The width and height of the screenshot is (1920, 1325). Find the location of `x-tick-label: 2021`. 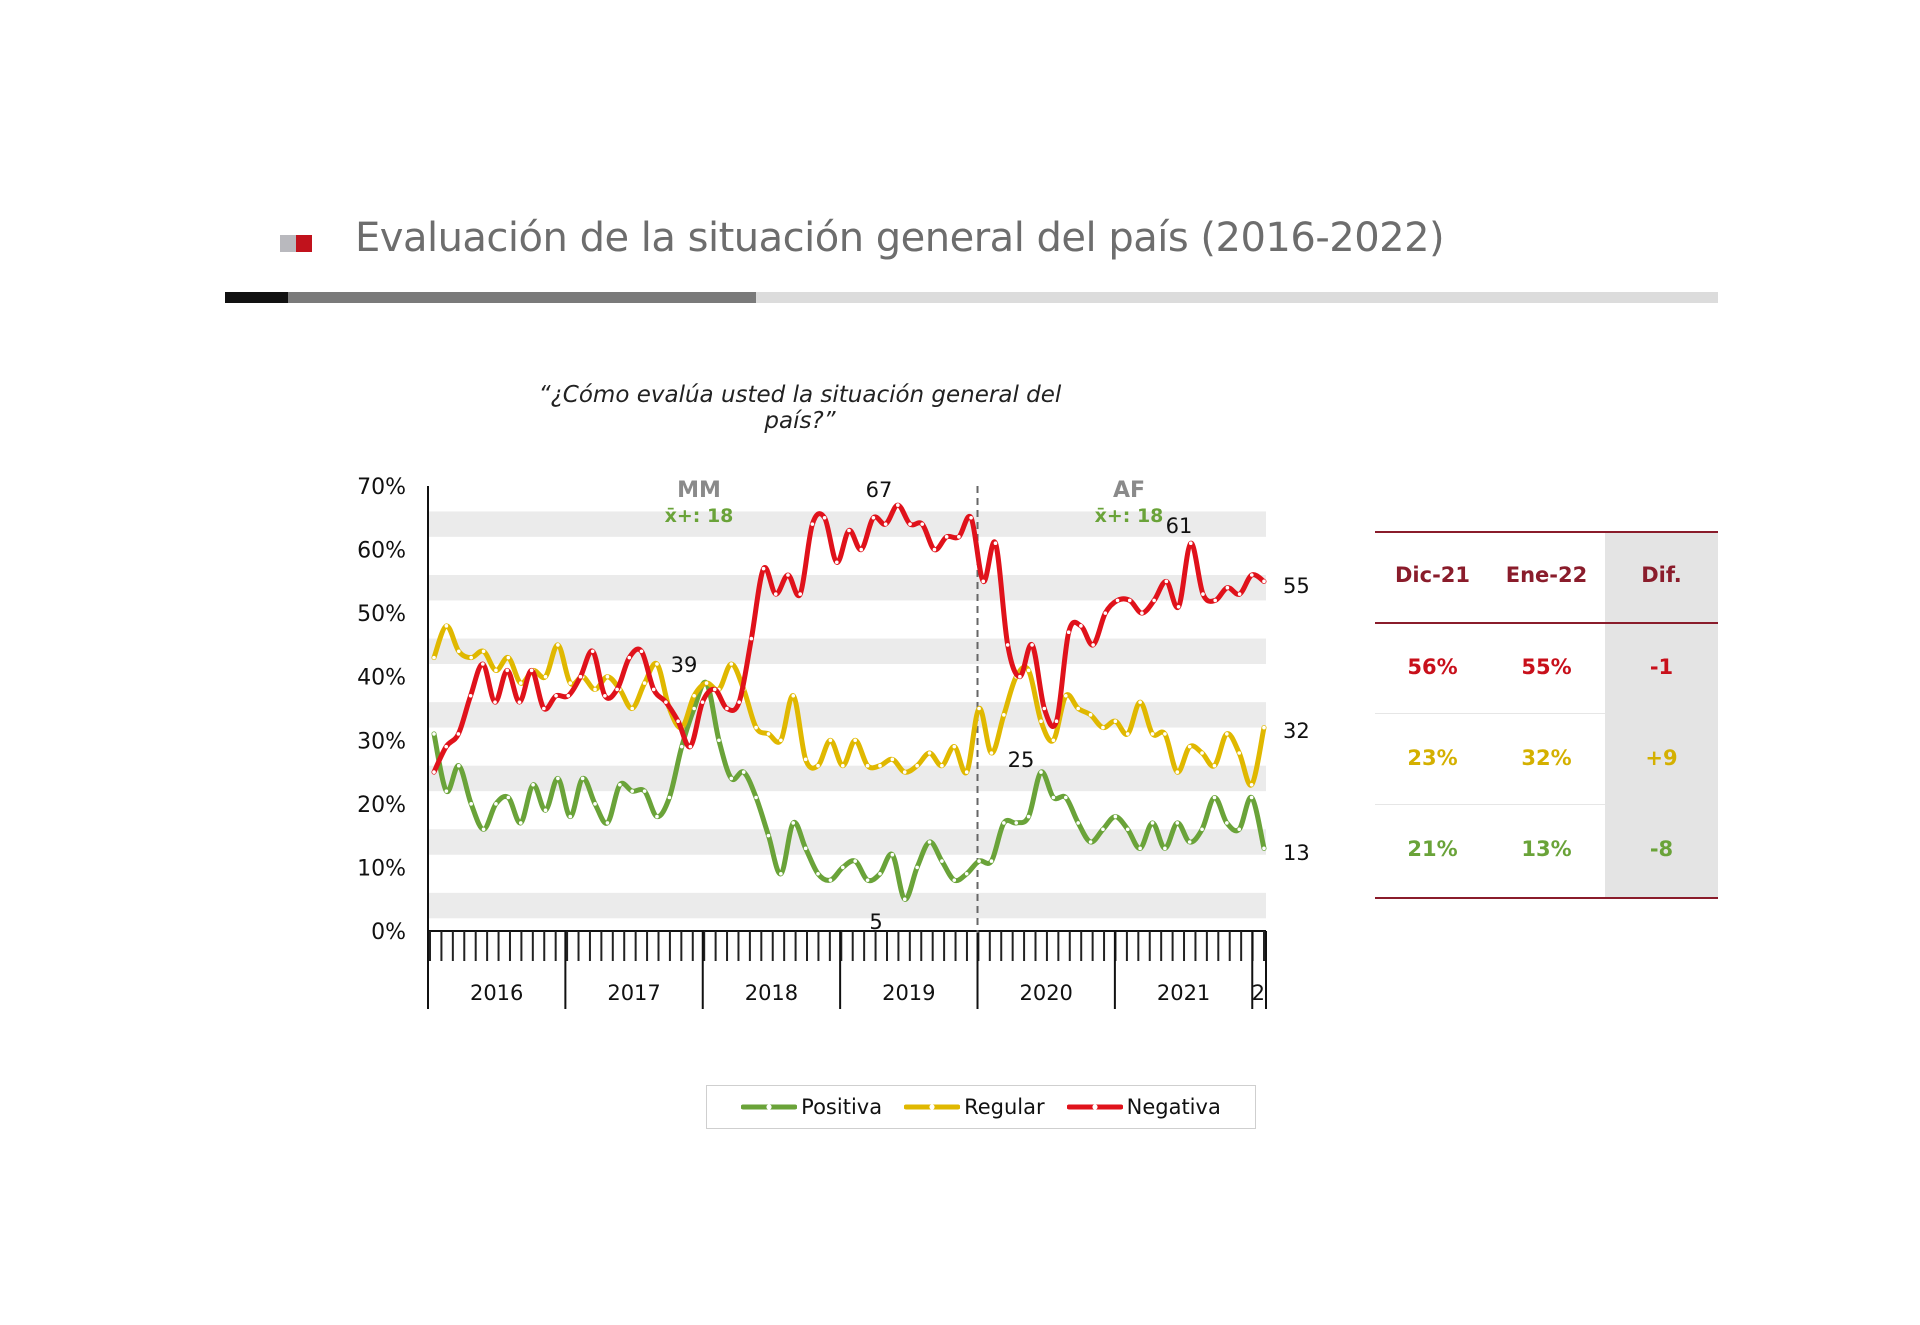

x-tick-label: 2021 is located at coordinates (1183, 993).